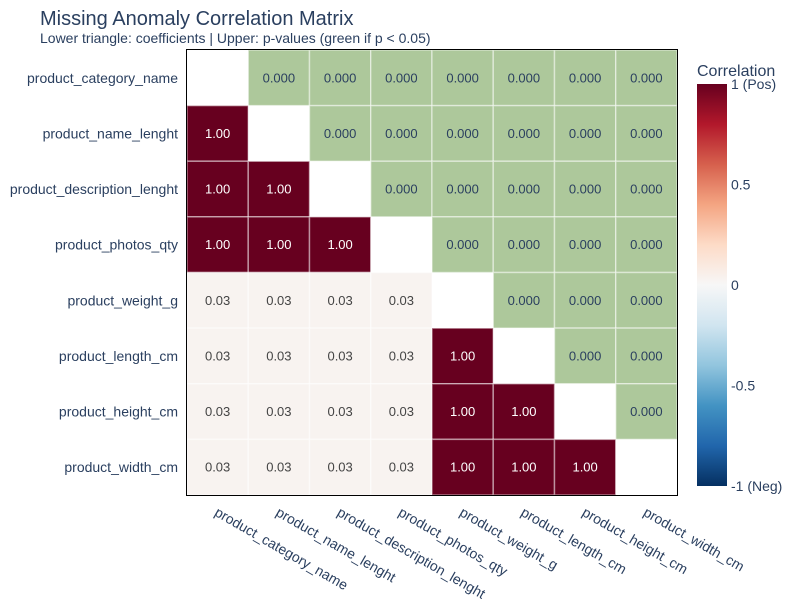 The height and width of the screenshot is (615, 800). What do you see at coordinates (753, 84) in the screenshot?
I see `colorbar-tick-label: 1 (Pos)` at bounding box center [753, 84].